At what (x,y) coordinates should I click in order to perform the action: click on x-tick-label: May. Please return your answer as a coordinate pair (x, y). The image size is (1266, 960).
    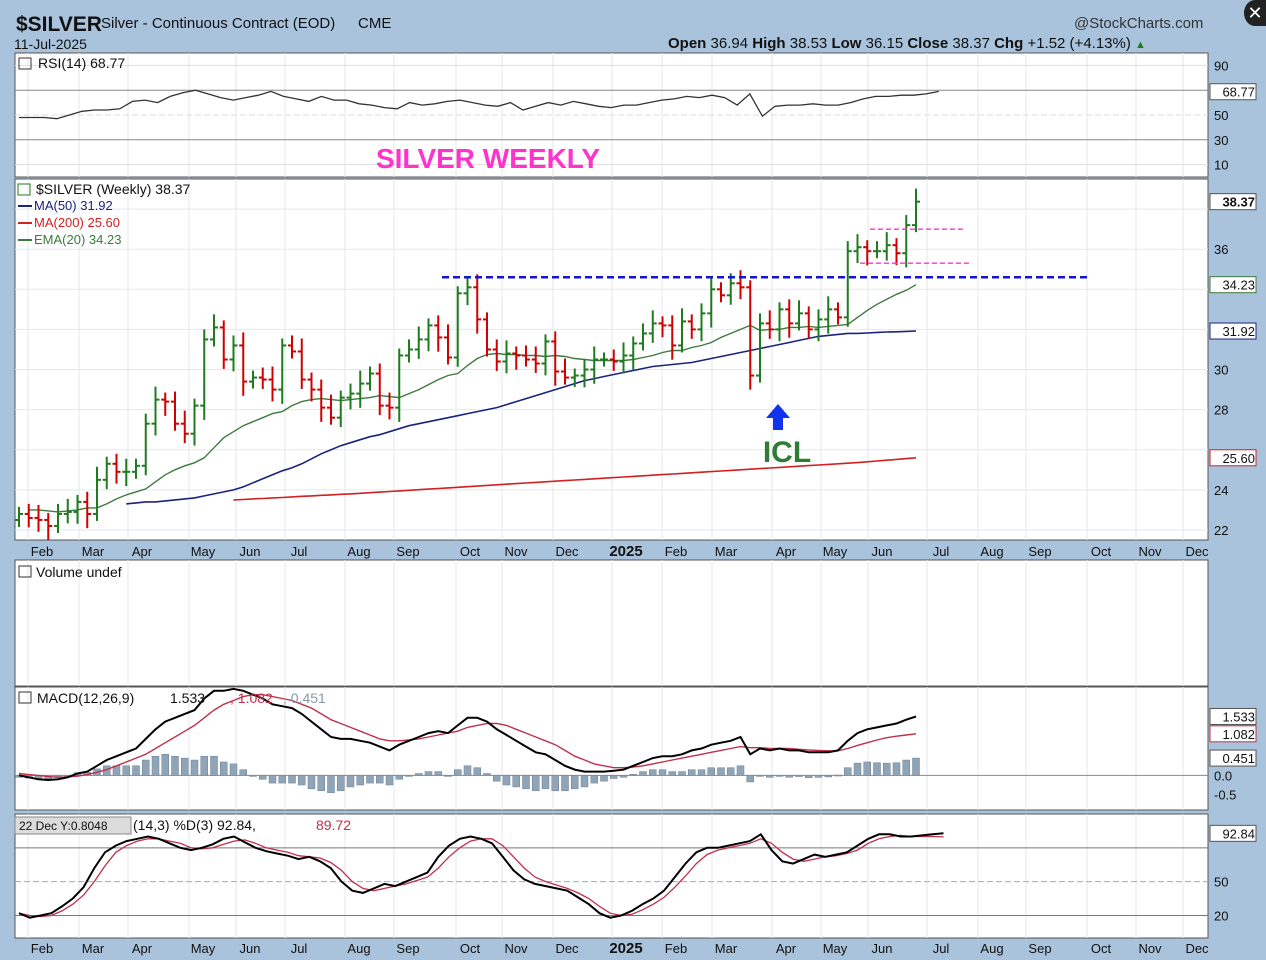
    Looking at the image, I should click on (203, 948).